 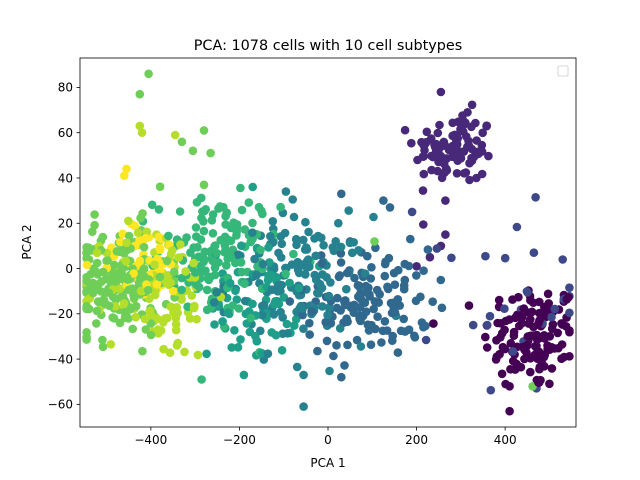 What do you see at coordinates (328, 440) in the screenshot?
I see `x-tick-label: 0` at bounding box center [328, 440].